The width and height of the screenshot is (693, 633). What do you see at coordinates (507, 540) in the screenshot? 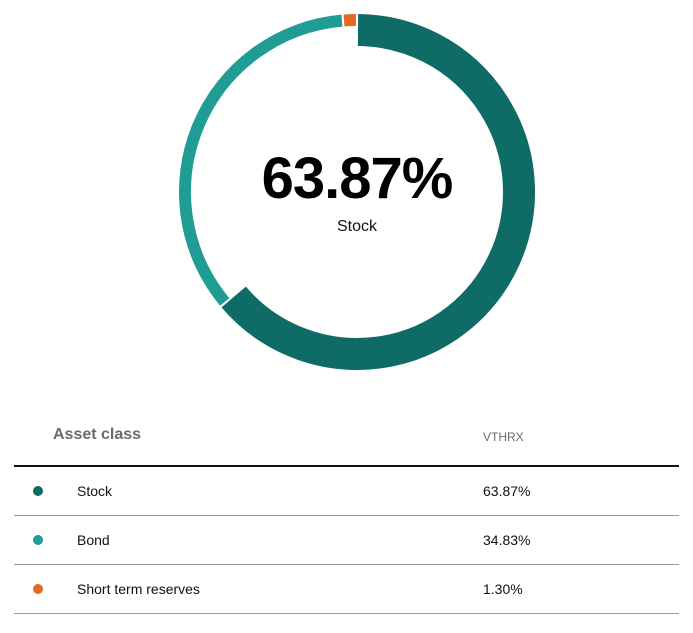
I see `row-value: 34.83%` at bounding box center [507, 540].